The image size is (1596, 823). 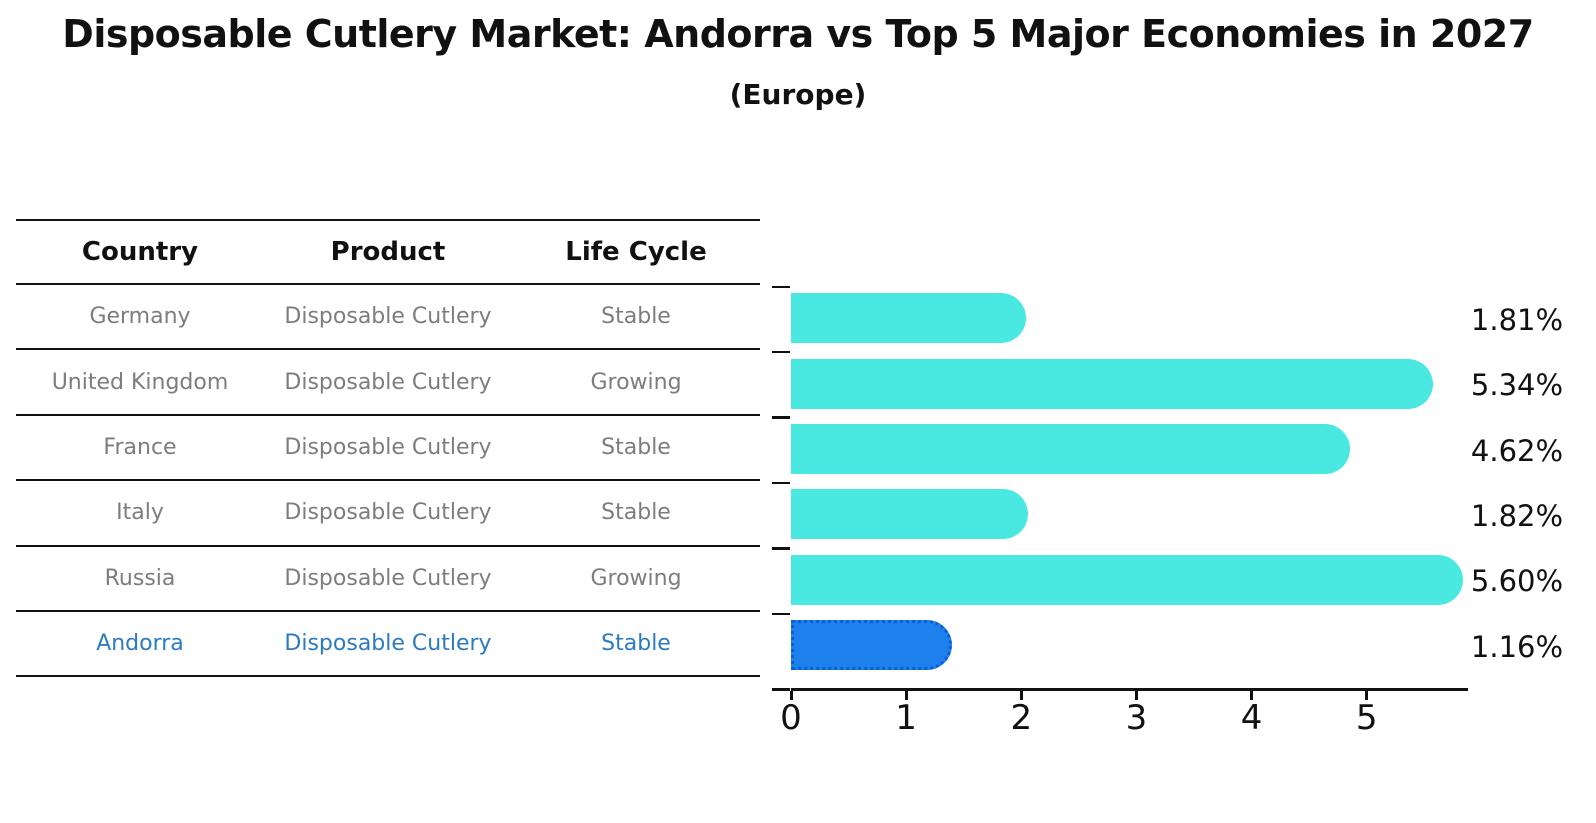 What do you see at coordinates (140, 578) in the screenshot?
I see `cell-country: Russia` at bounding box center [140, 578].